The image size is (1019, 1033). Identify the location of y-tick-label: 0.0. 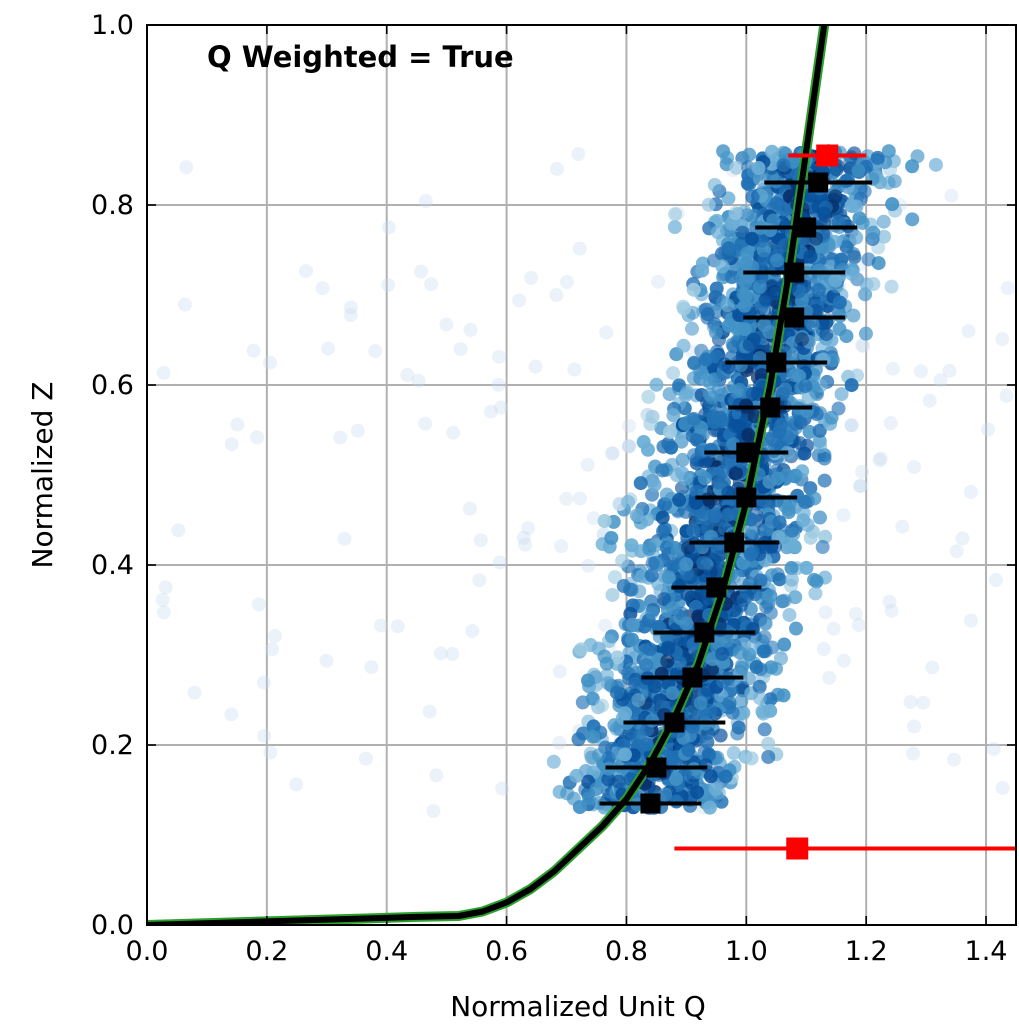
(112, 925).